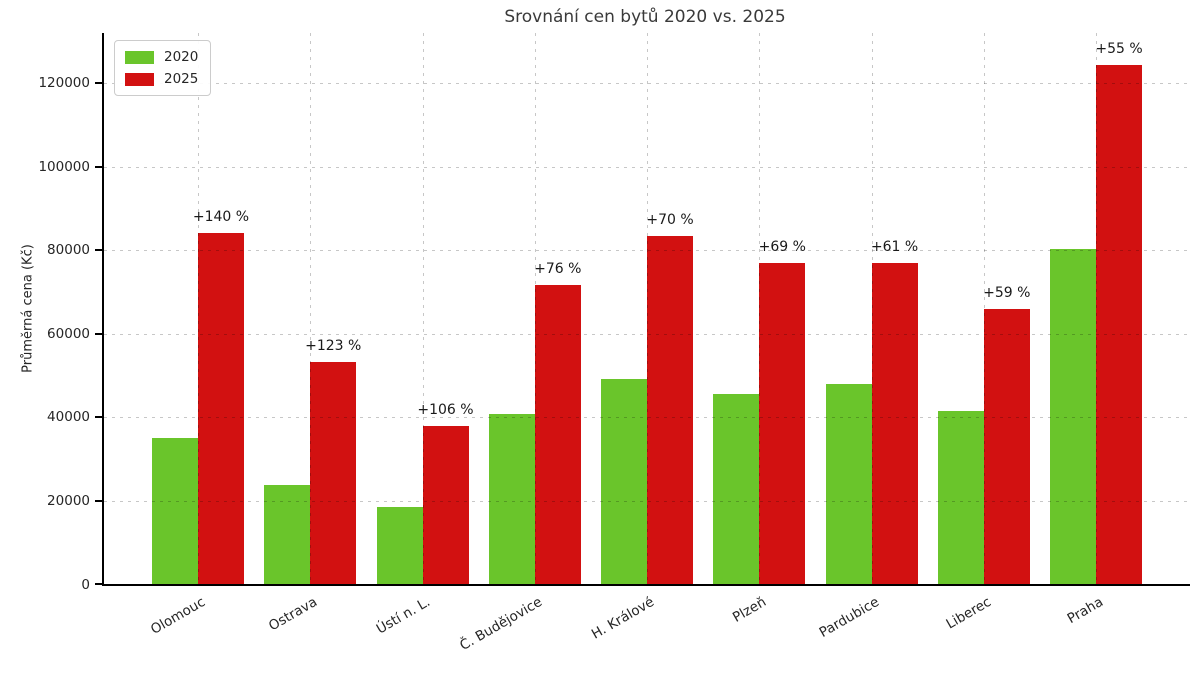  I want to click on x-tick-label-1: Olomouc, so click(178, 616).